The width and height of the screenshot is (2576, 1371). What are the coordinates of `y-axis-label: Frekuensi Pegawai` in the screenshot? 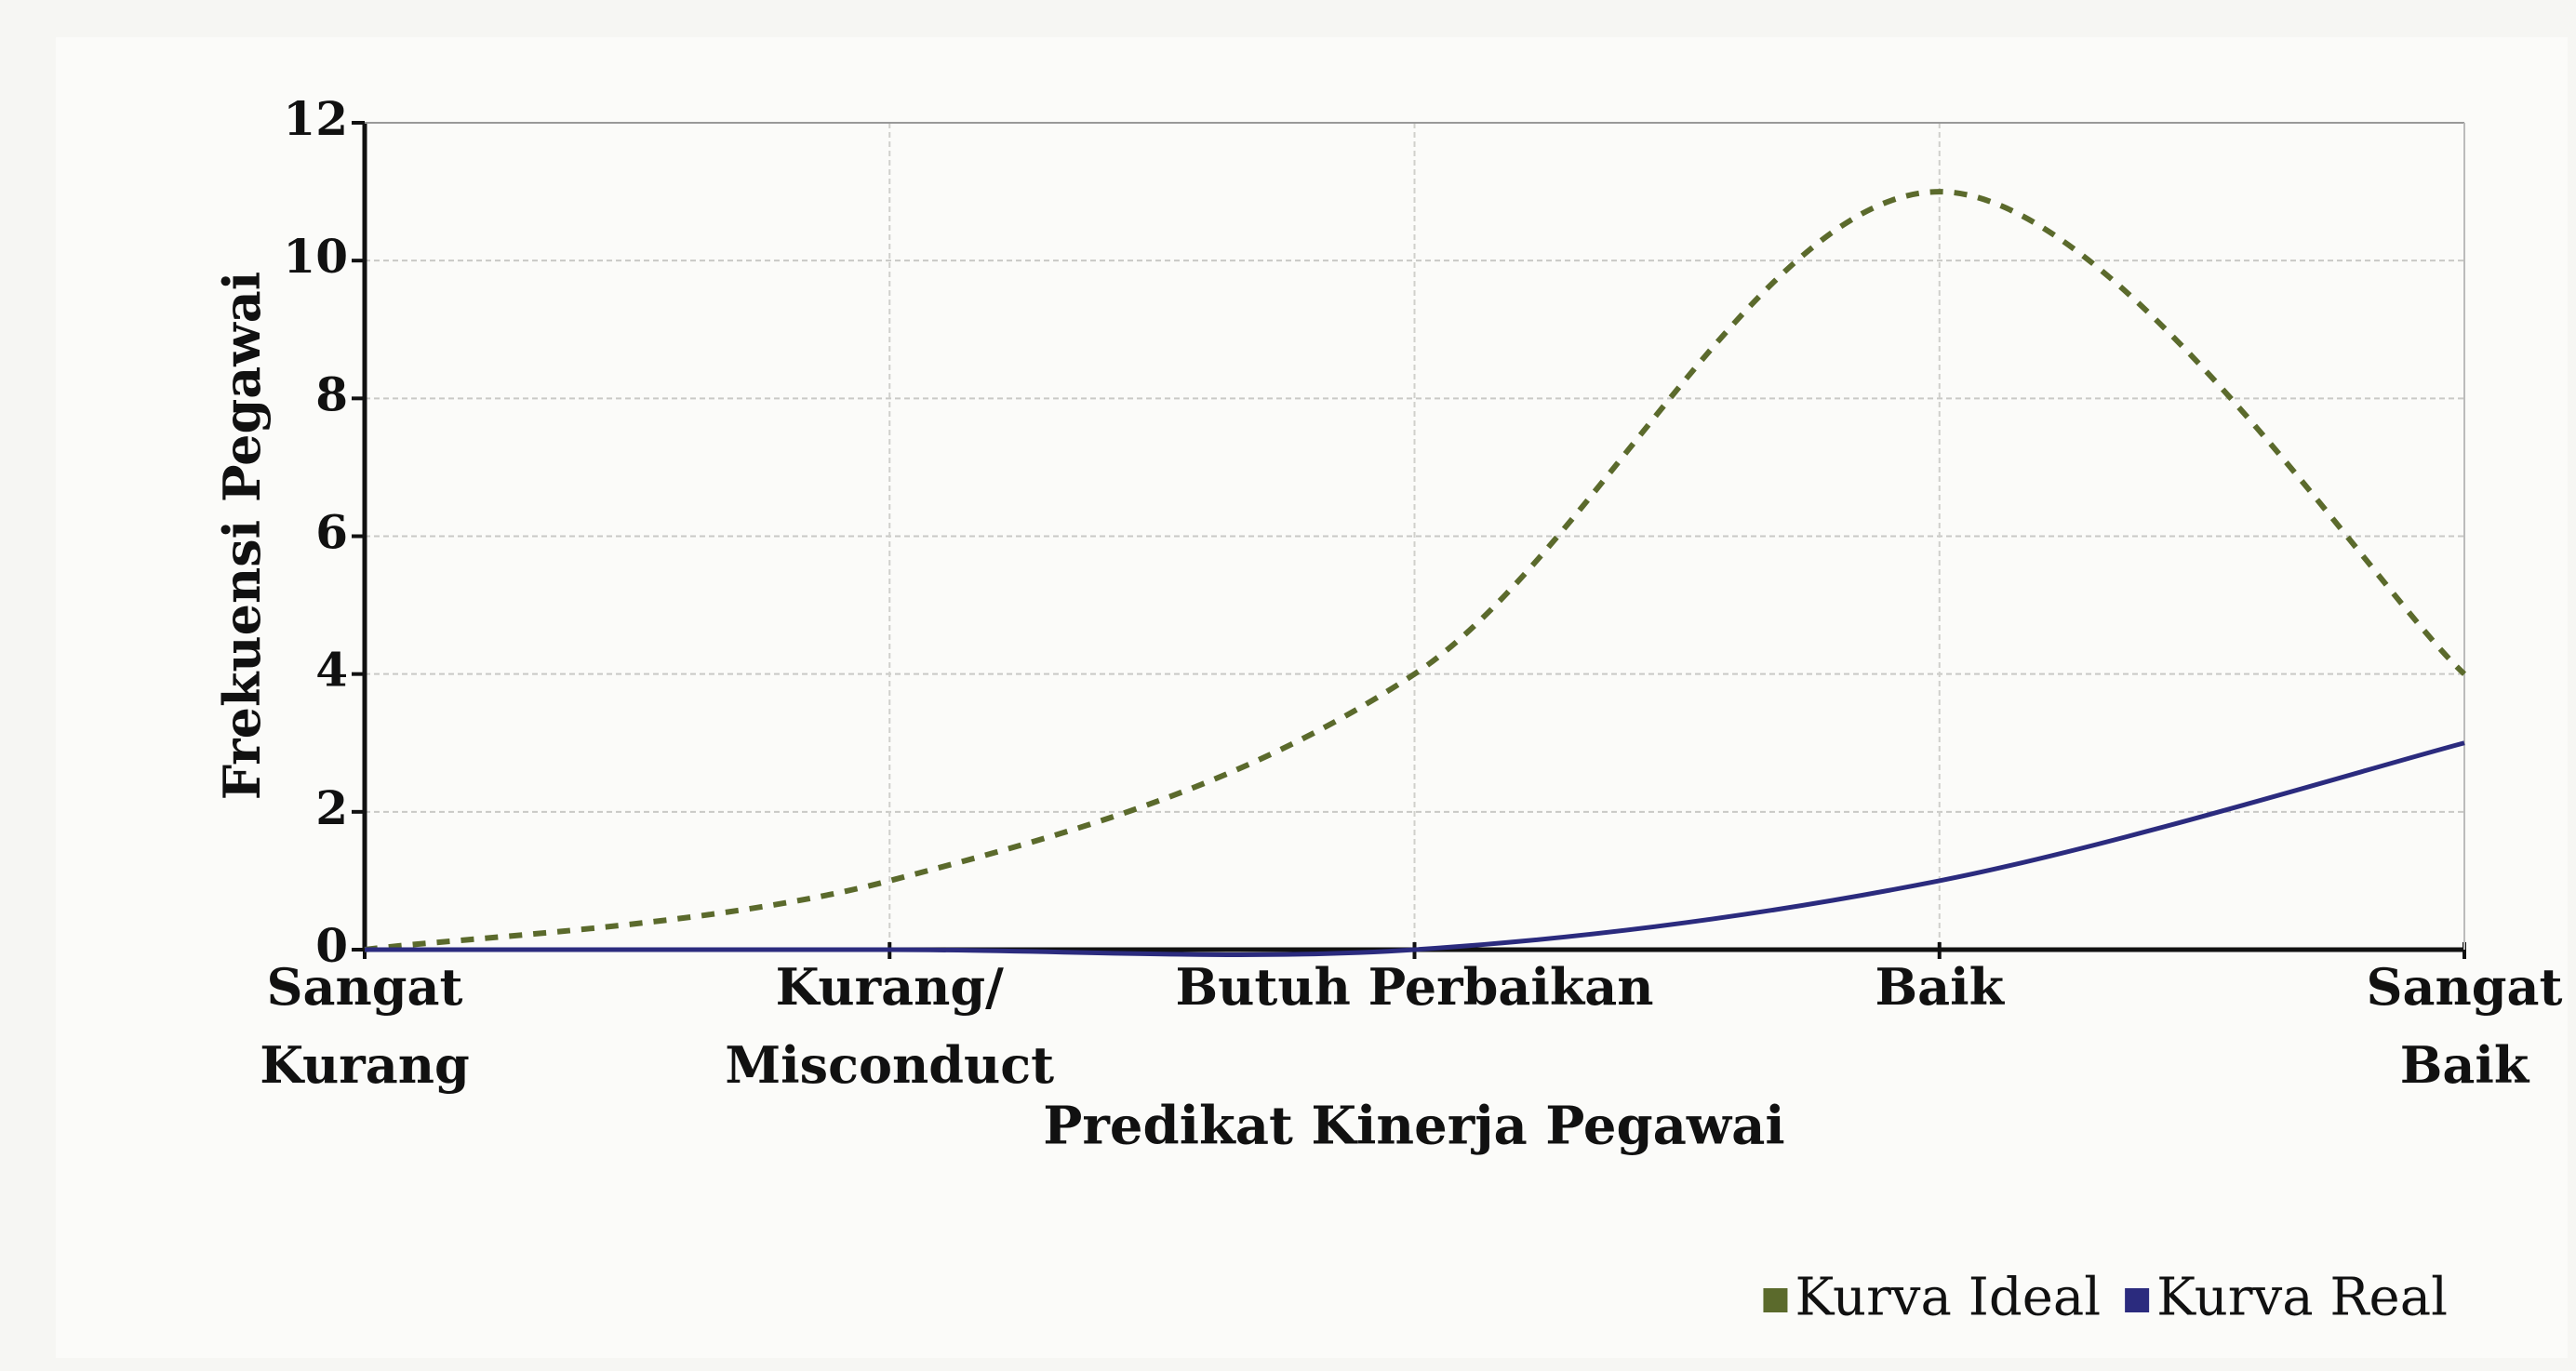 It's located at (242, 536).